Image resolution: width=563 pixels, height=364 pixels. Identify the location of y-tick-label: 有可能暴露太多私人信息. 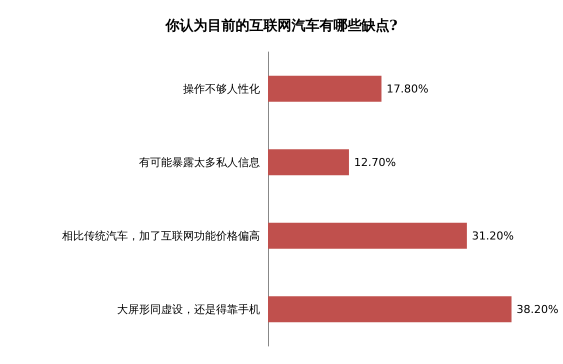
(199, 162).